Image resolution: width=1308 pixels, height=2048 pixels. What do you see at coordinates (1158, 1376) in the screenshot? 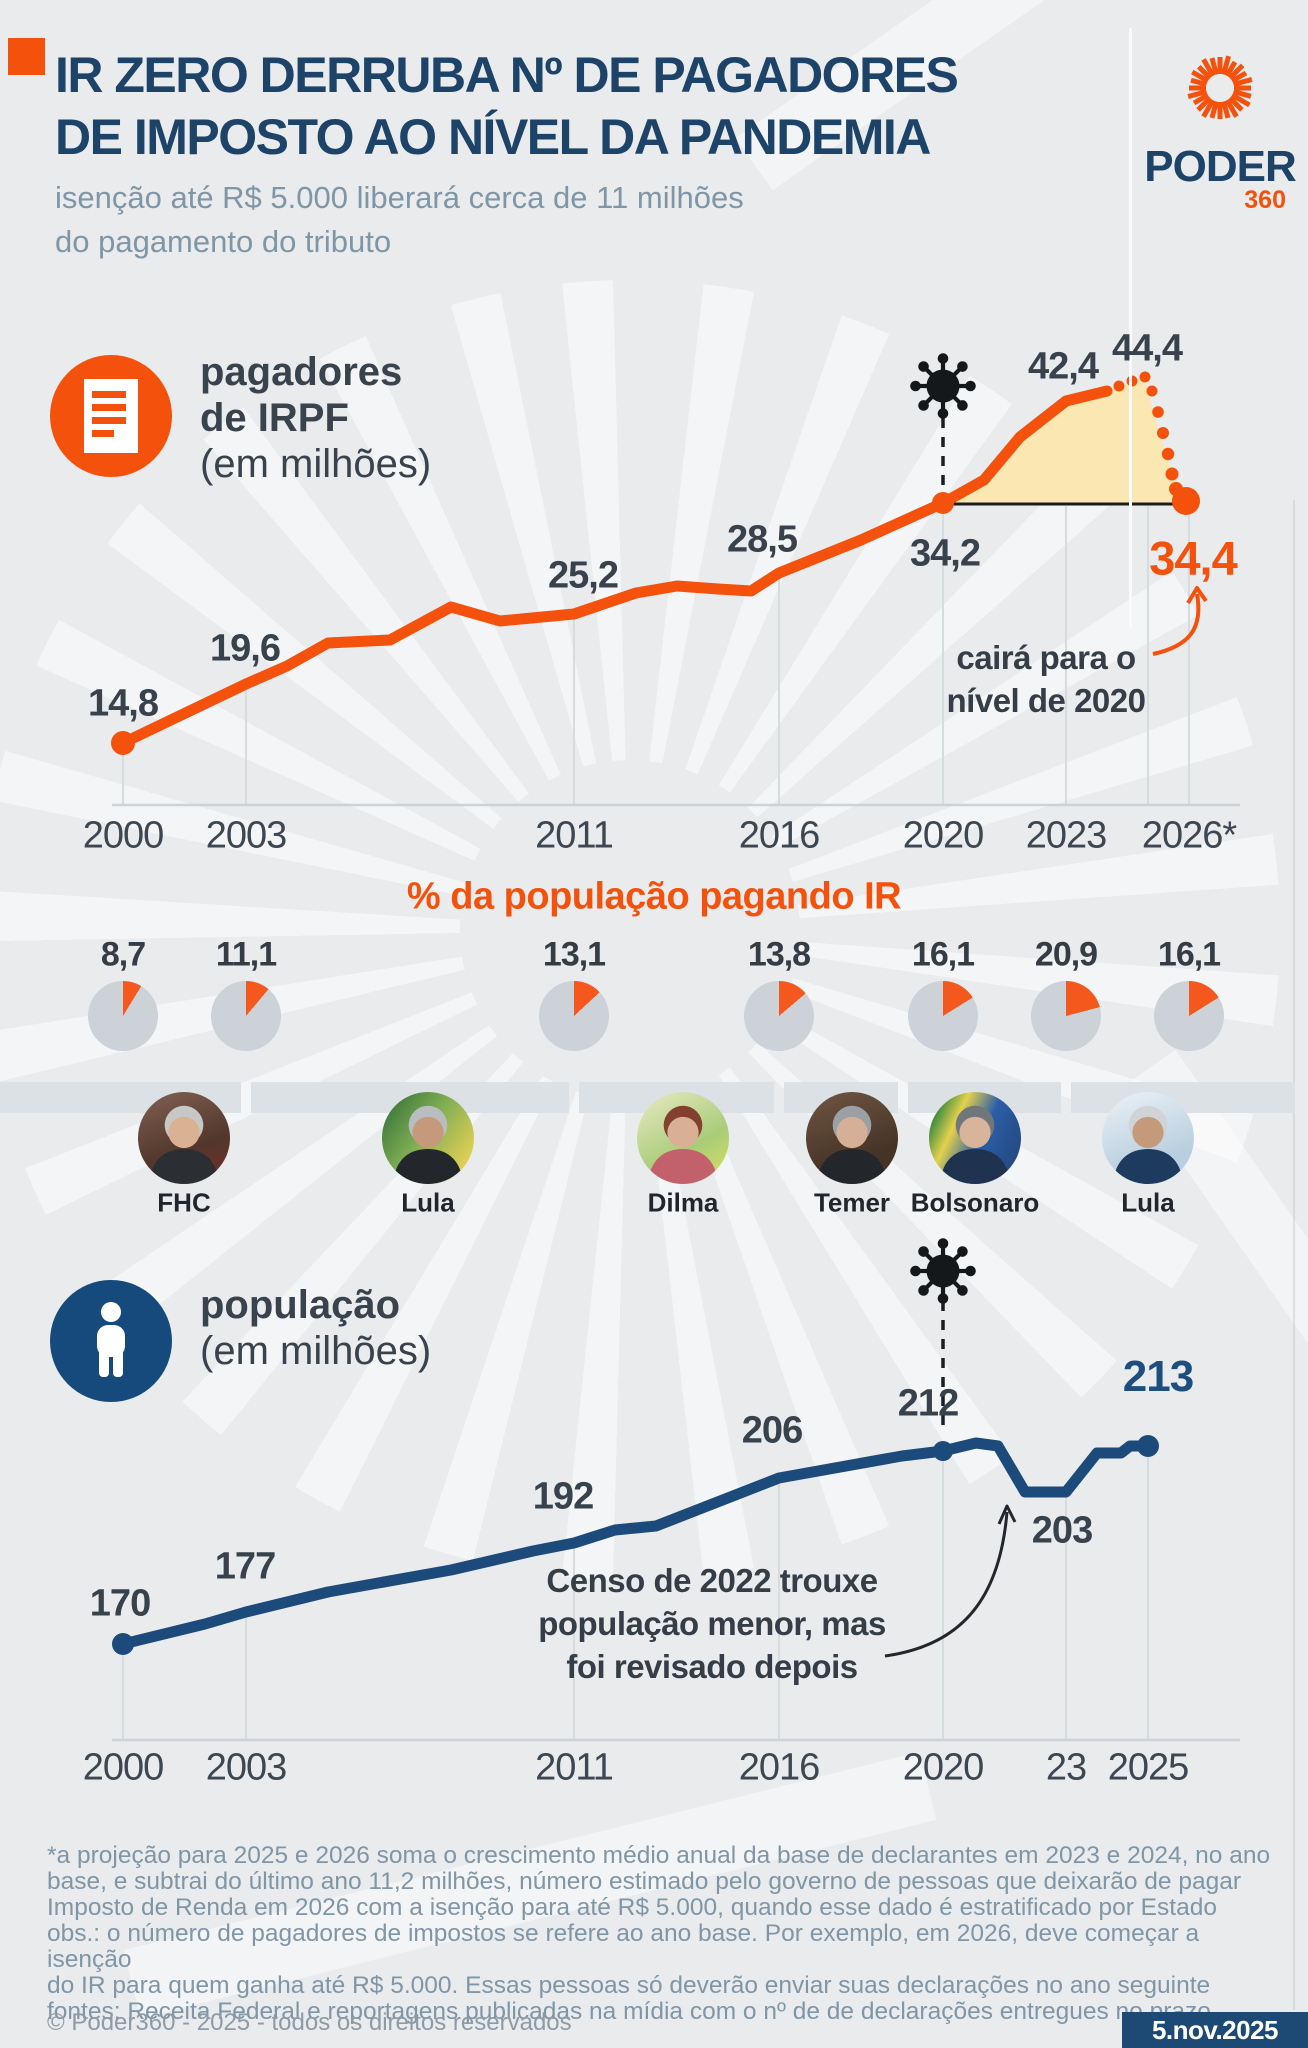
I see `population-value-2025: 213` at bounding box center [1158, 1376].